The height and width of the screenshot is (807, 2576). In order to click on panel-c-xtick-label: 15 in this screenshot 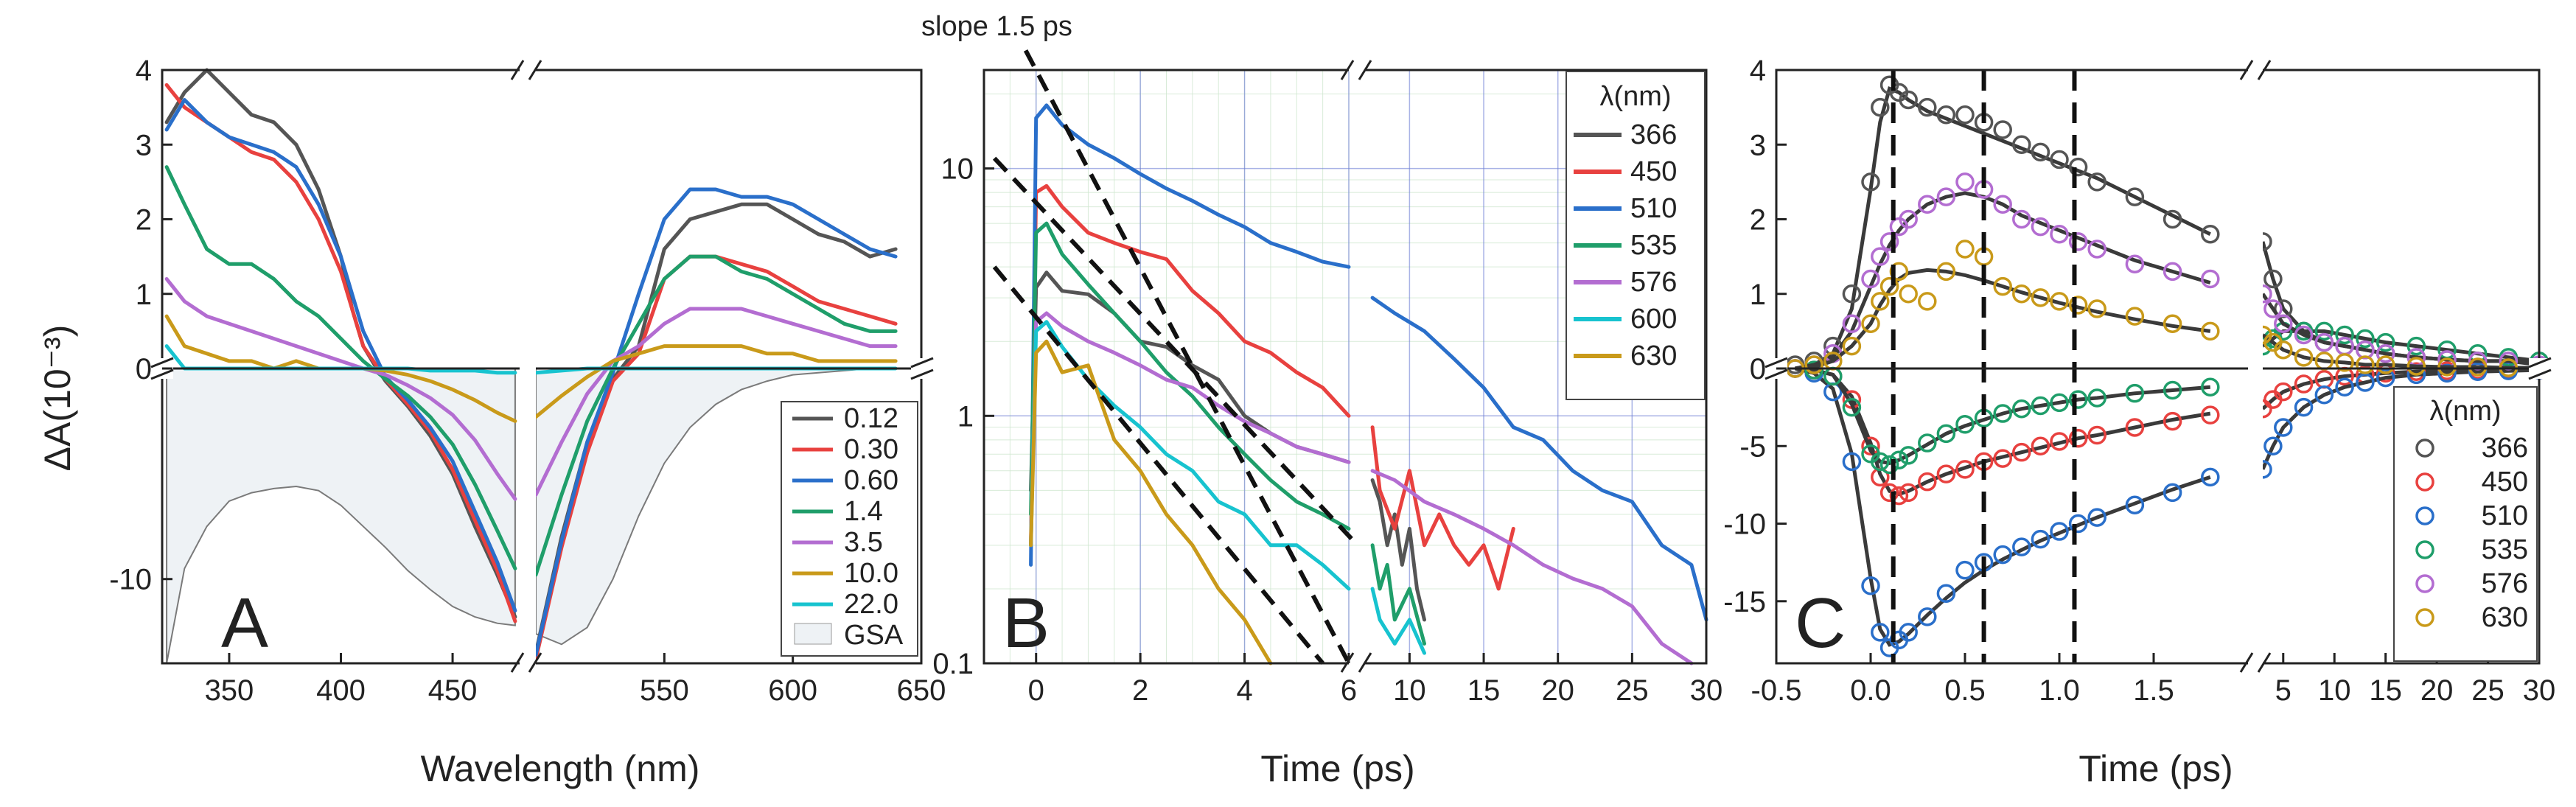, I will do `click(2385, 690)`.